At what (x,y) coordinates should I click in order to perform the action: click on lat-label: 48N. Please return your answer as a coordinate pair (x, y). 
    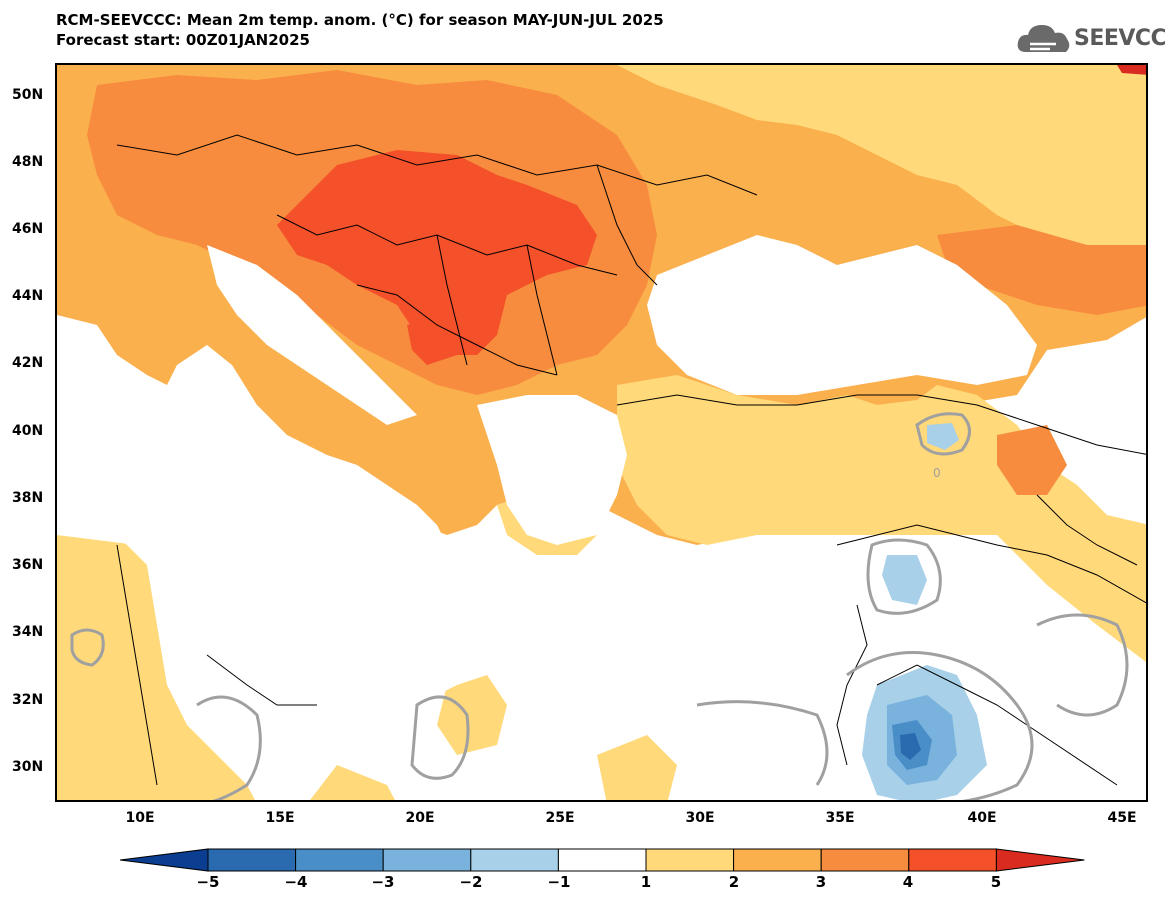
    Looking at the image, I should click on (28, 162).